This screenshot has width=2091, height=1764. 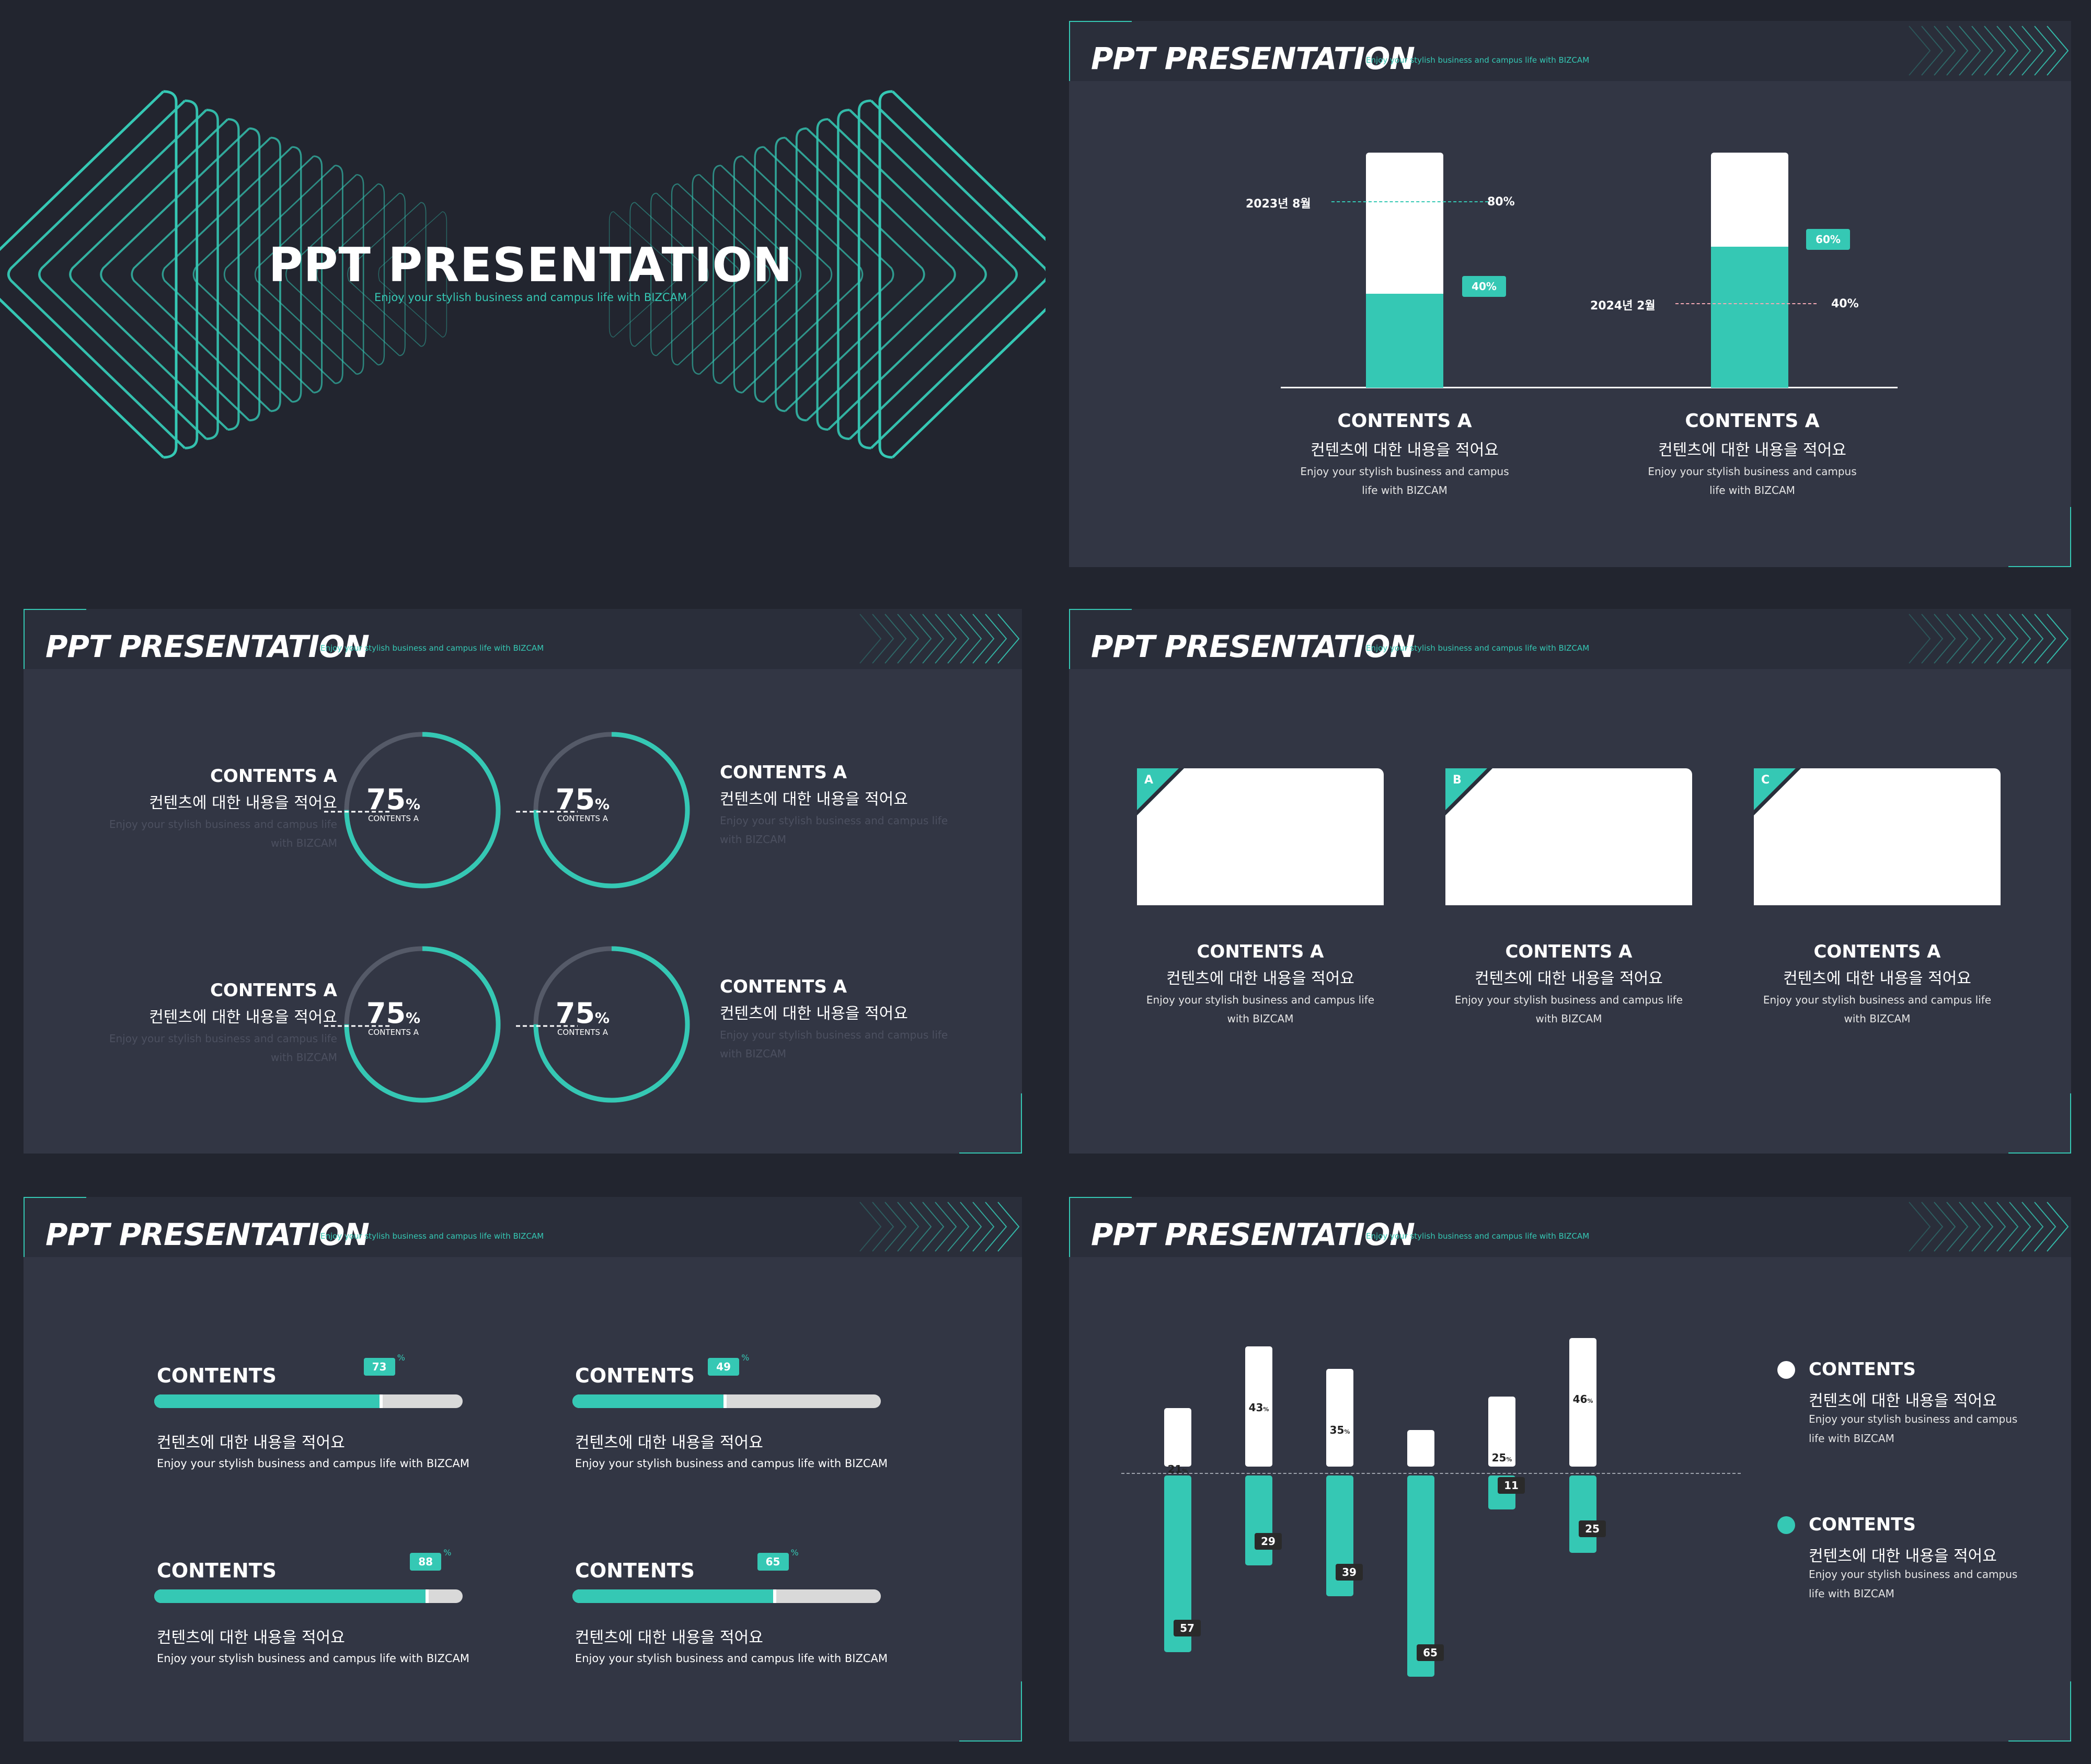 I want to click on content-english: Enjoy your stylish business and campus, so click(x=1753, y=471).